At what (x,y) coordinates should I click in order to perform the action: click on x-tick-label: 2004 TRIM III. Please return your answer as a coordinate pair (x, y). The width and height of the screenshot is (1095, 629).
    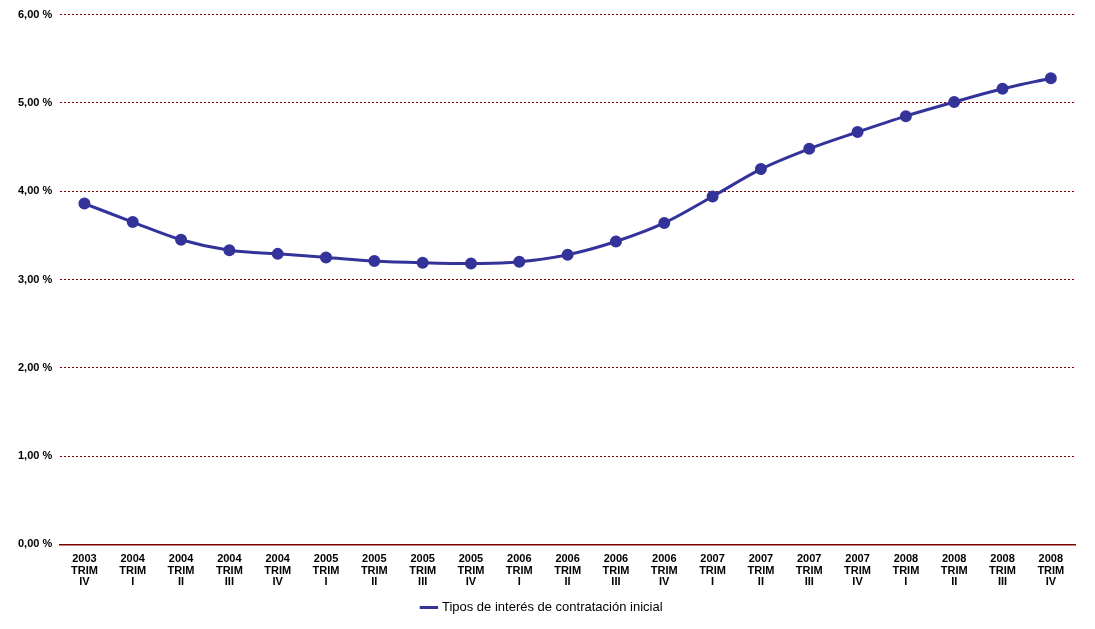
    Looking at the image, I should click on (229, 570).